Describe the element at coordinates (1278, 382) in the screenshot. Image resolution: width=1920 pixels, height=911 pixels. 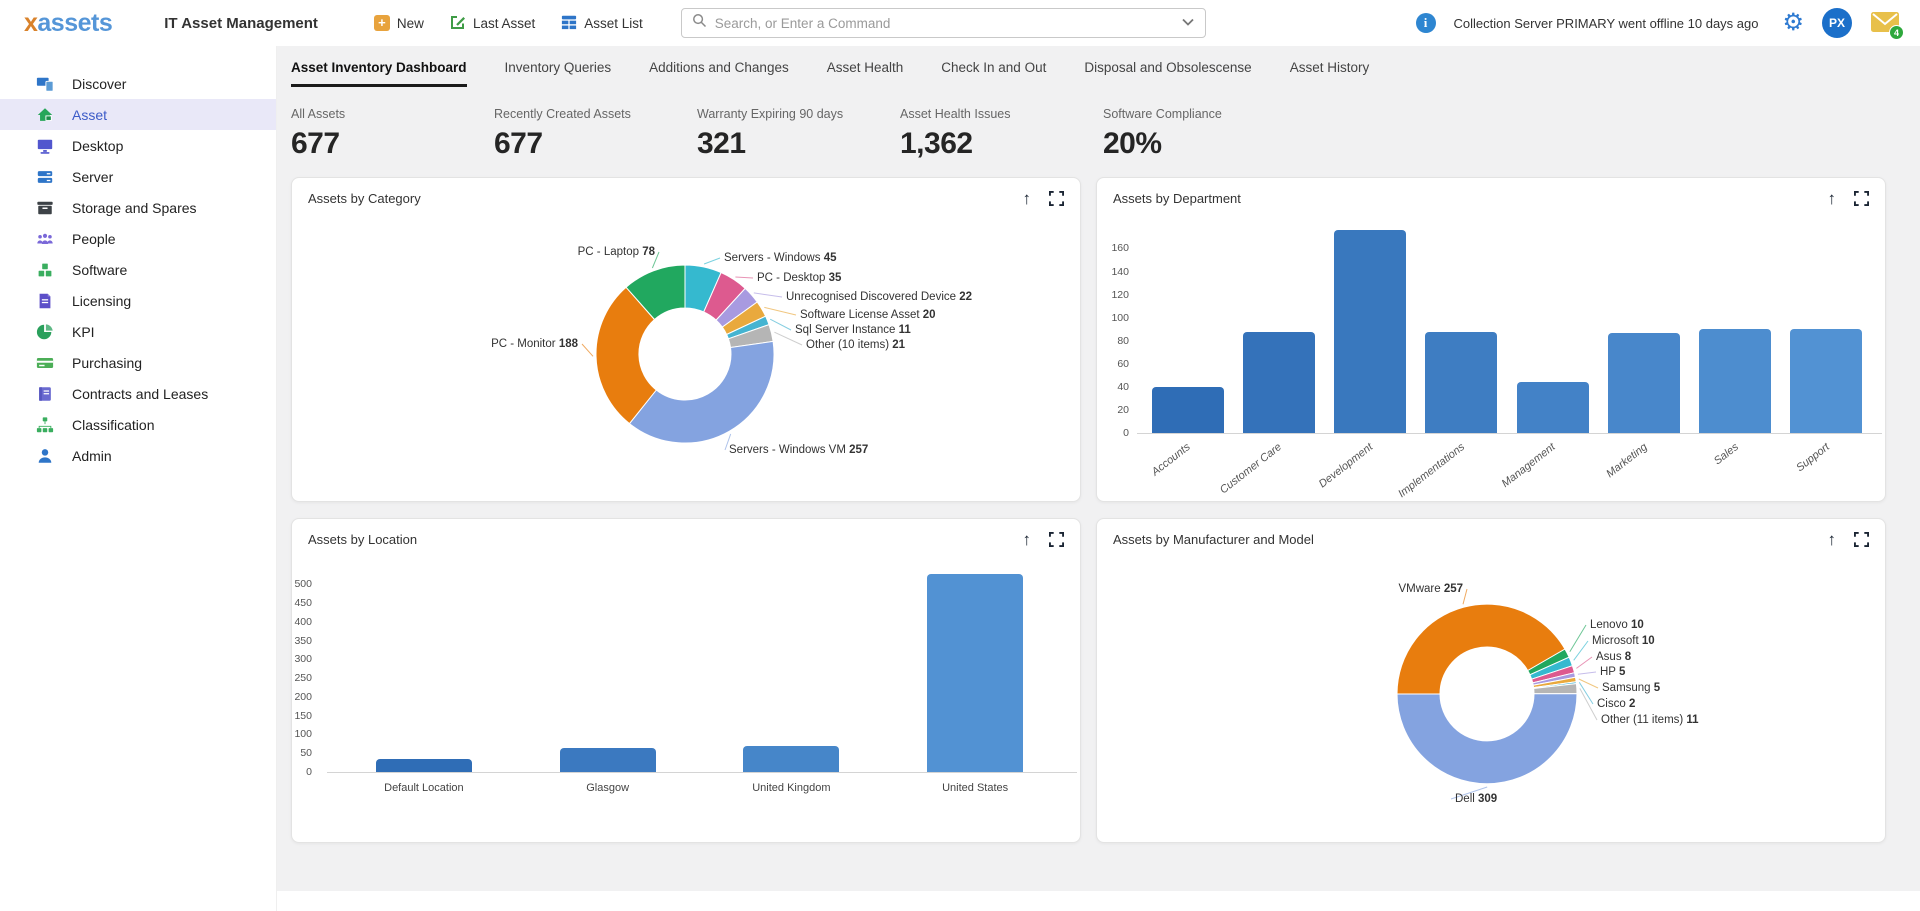
I see `bar-customer-care` at that location.